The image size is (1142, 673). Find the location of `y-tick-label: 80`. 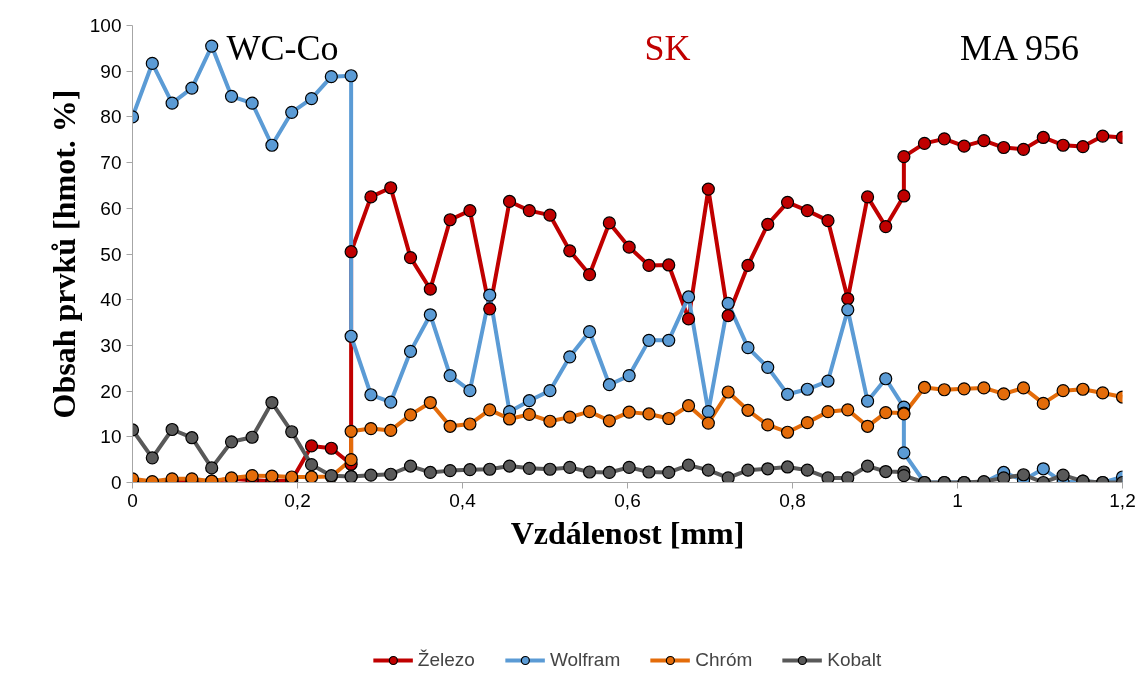

y-tick-label: 80 is located at coordinates (111, 117).